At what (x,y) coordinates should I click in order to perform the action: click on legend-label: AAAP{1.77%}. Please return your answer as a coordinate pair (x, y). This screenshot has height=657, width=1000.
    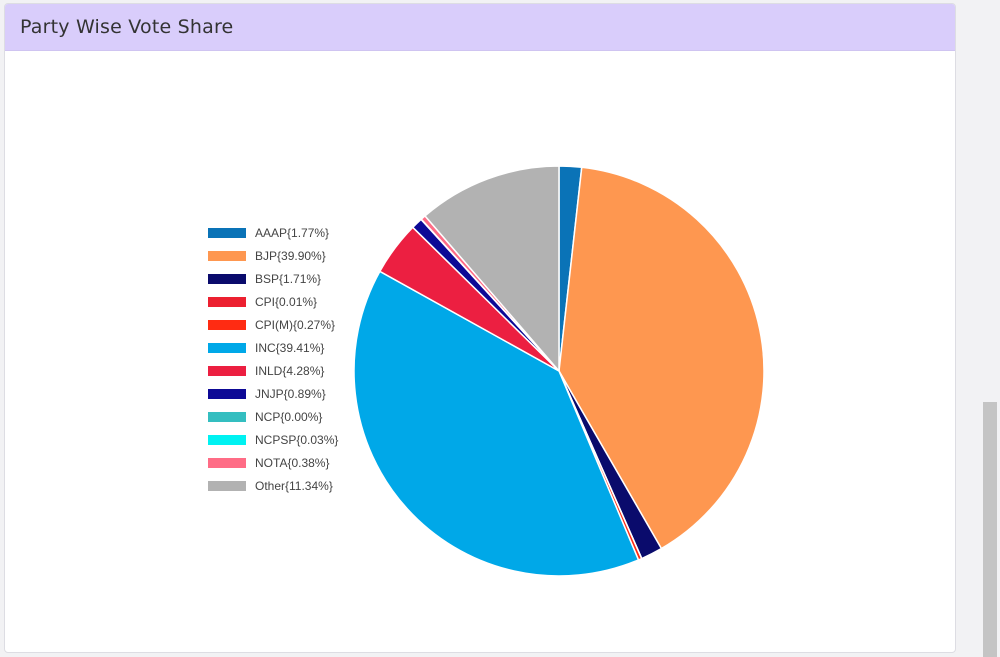
    Looking at the image, I should click on (292, 232).